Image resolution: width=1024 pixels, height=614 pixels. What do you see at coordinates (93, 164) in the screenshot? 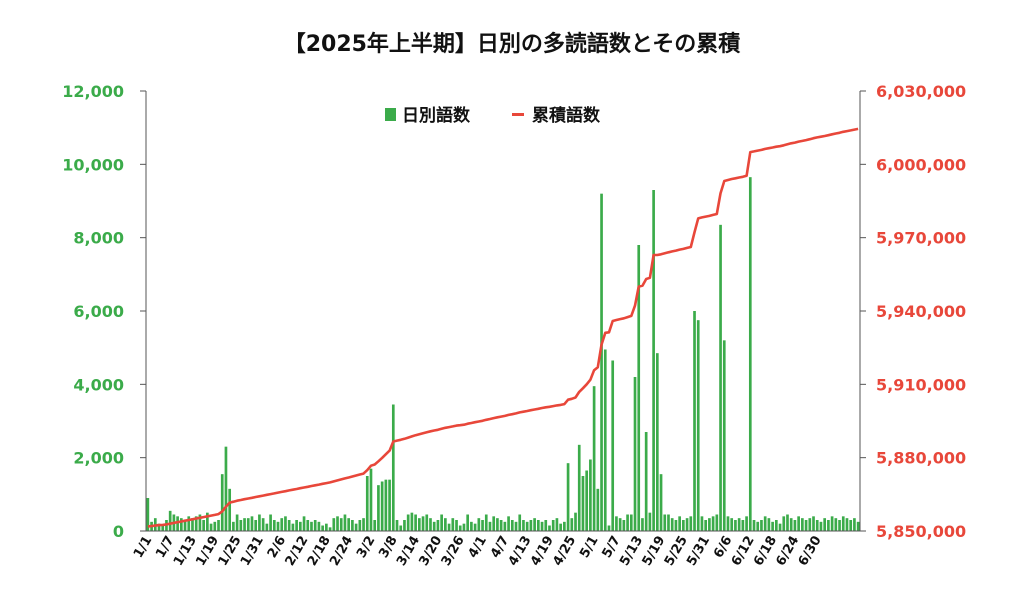
I see `left-tick-label: 10,000` at bounding box center [93, 164].